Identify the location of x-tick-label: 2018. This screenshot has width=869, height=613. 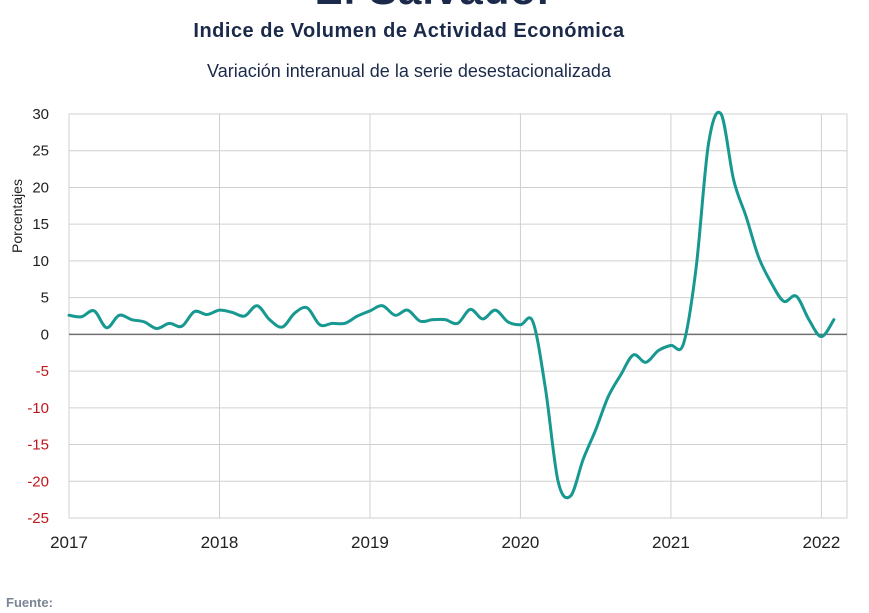
(220, 542).